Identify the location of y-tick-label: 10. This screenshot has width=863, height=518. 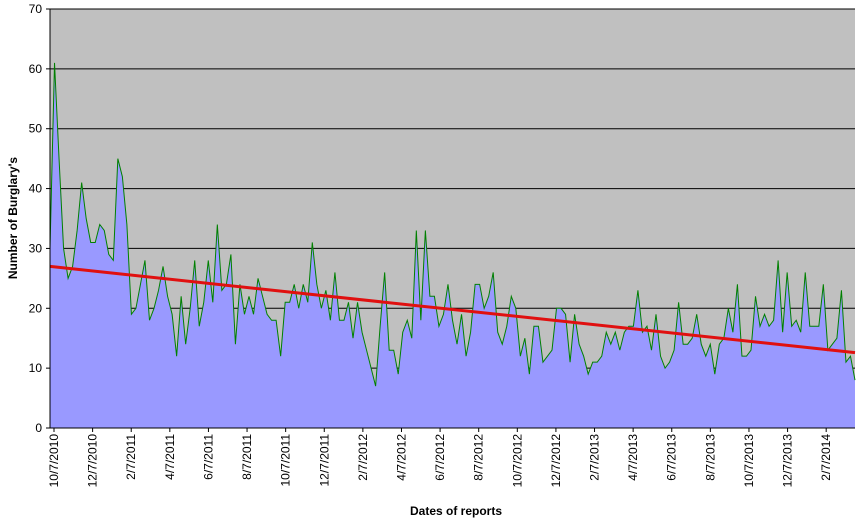
(36, 368).